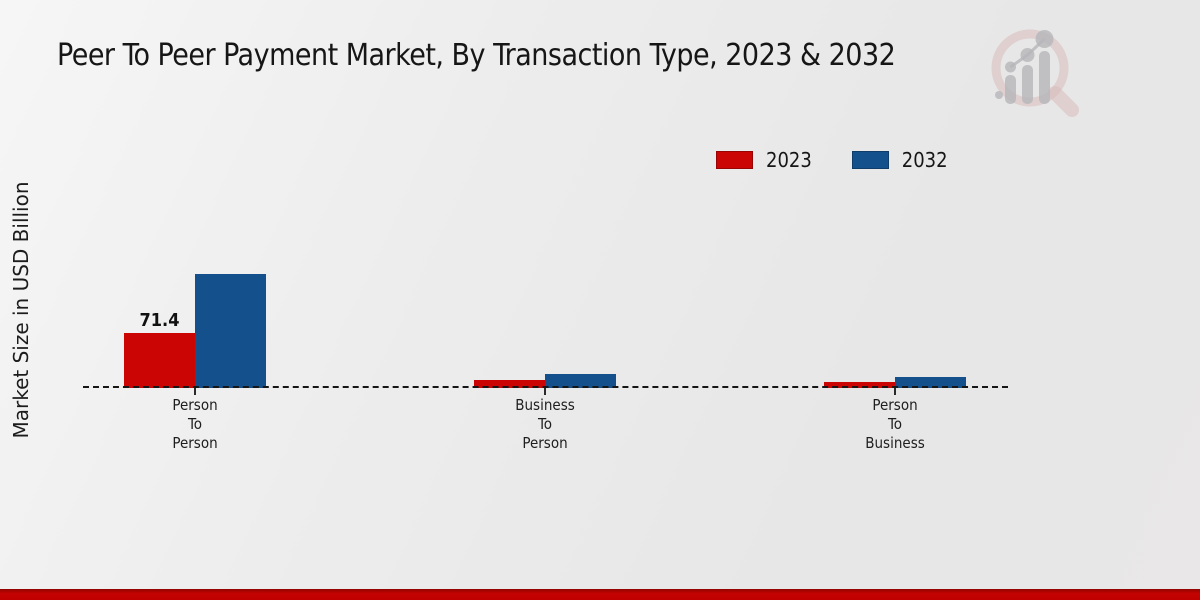 This screenshot has height=600, width=1200. I want to click on legend-swatch-2023, so click(734, 160).